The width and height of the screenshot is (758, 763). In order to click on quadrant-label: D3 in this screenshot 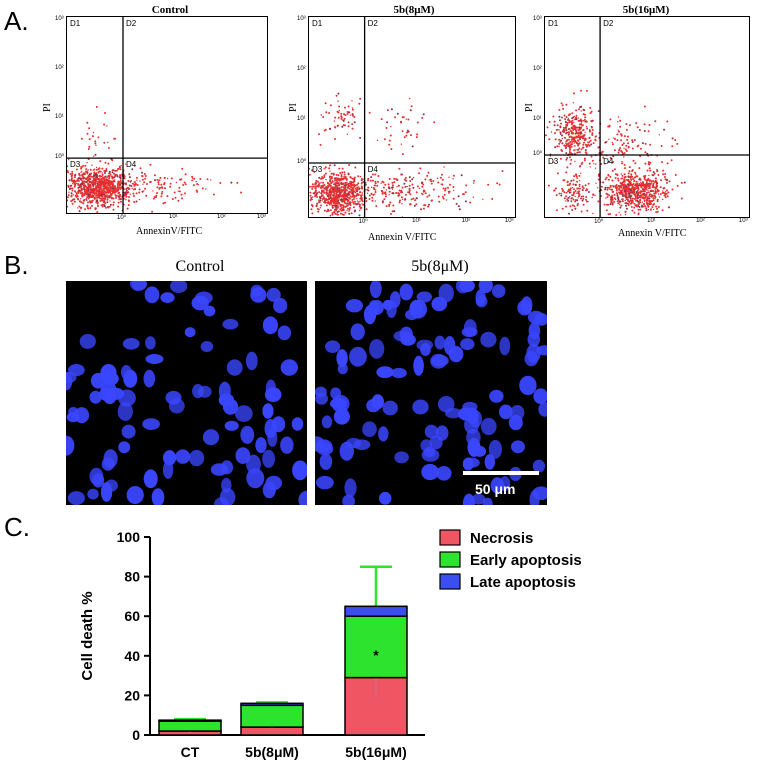, I will do `click(75, 164)`.